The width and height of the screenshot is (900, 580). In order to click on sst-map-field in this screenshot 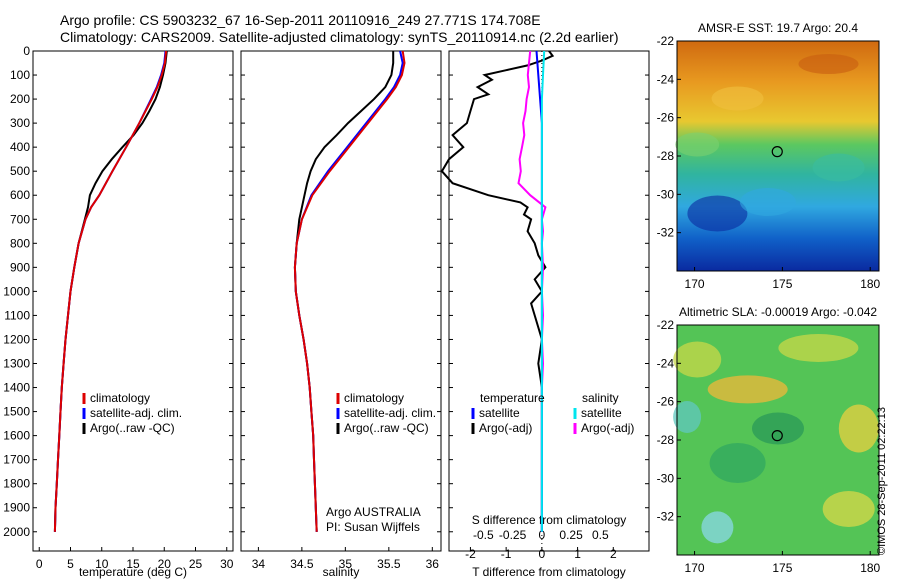, I will do `click(777, 156)`.